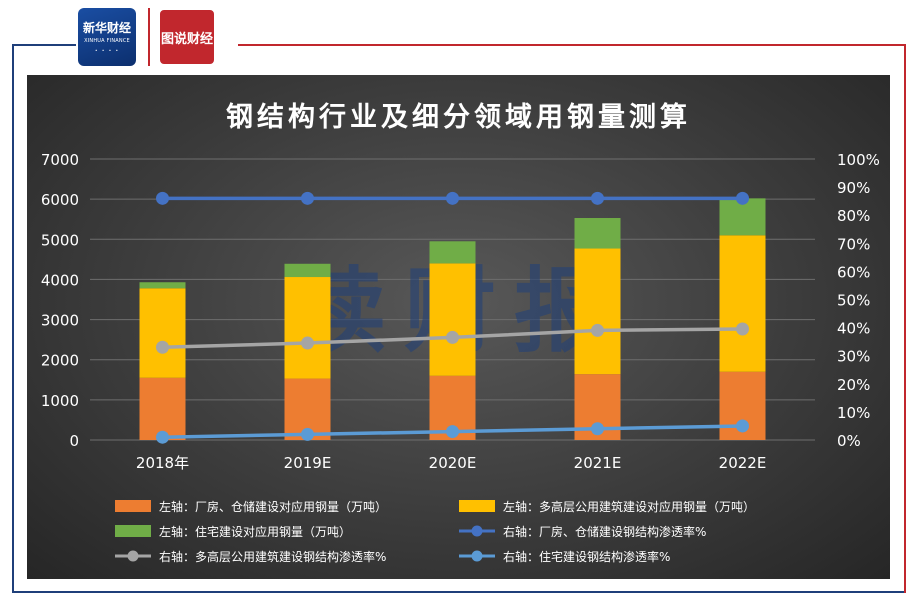 Image resolution: width=917 pixels, height=605 pixels. What do you see at coordinates (458, 592) in the screenshot?
I see `frame-bottom-line` at bounding box center [458, 592].